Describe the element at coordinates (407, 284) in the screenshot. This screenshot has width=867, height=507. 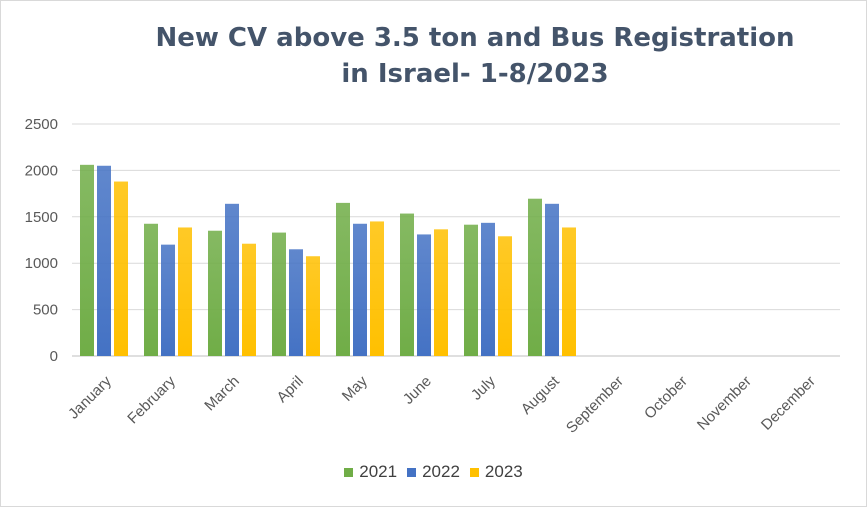
I see `bar-2021-june` at that location.